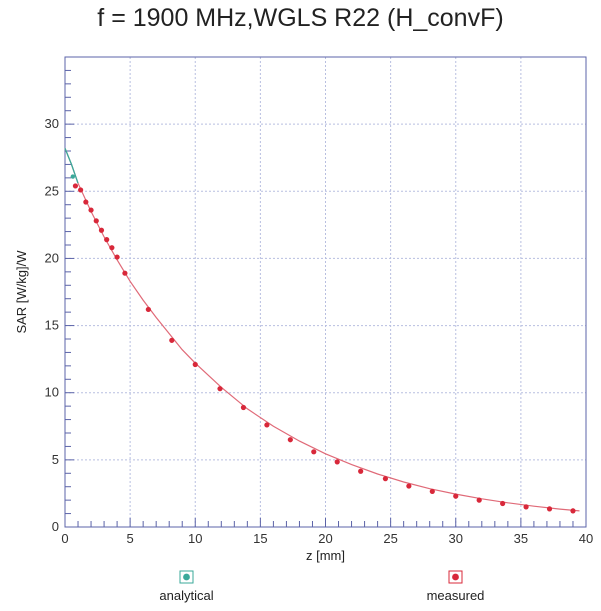  I want to click on x-tick-label: 35, so click(521, 538).